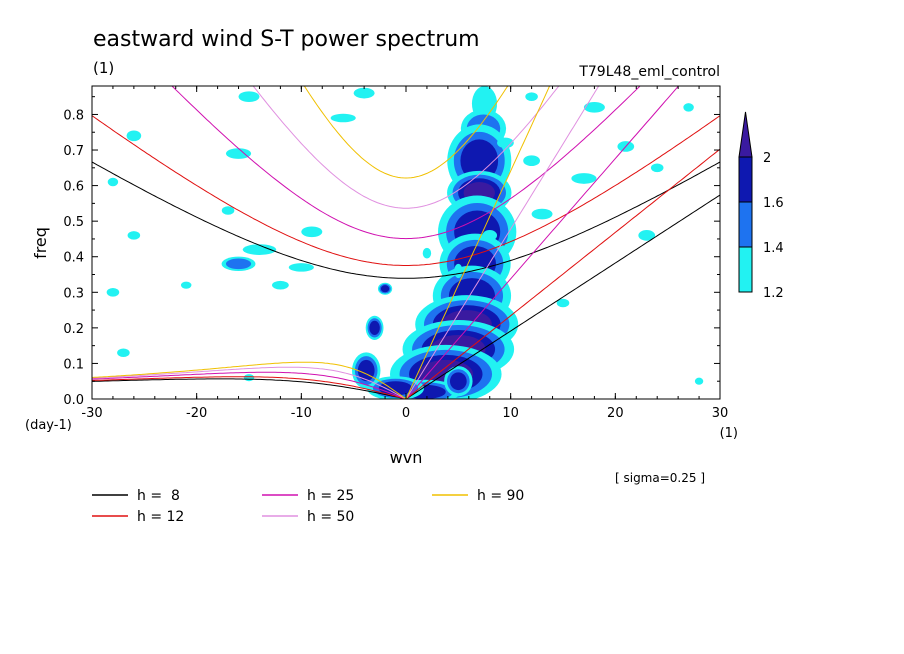 Image resolution: width=904 pixels, height=654 pixels. I want to click on x-tick-label: -10, so click(301, 413).